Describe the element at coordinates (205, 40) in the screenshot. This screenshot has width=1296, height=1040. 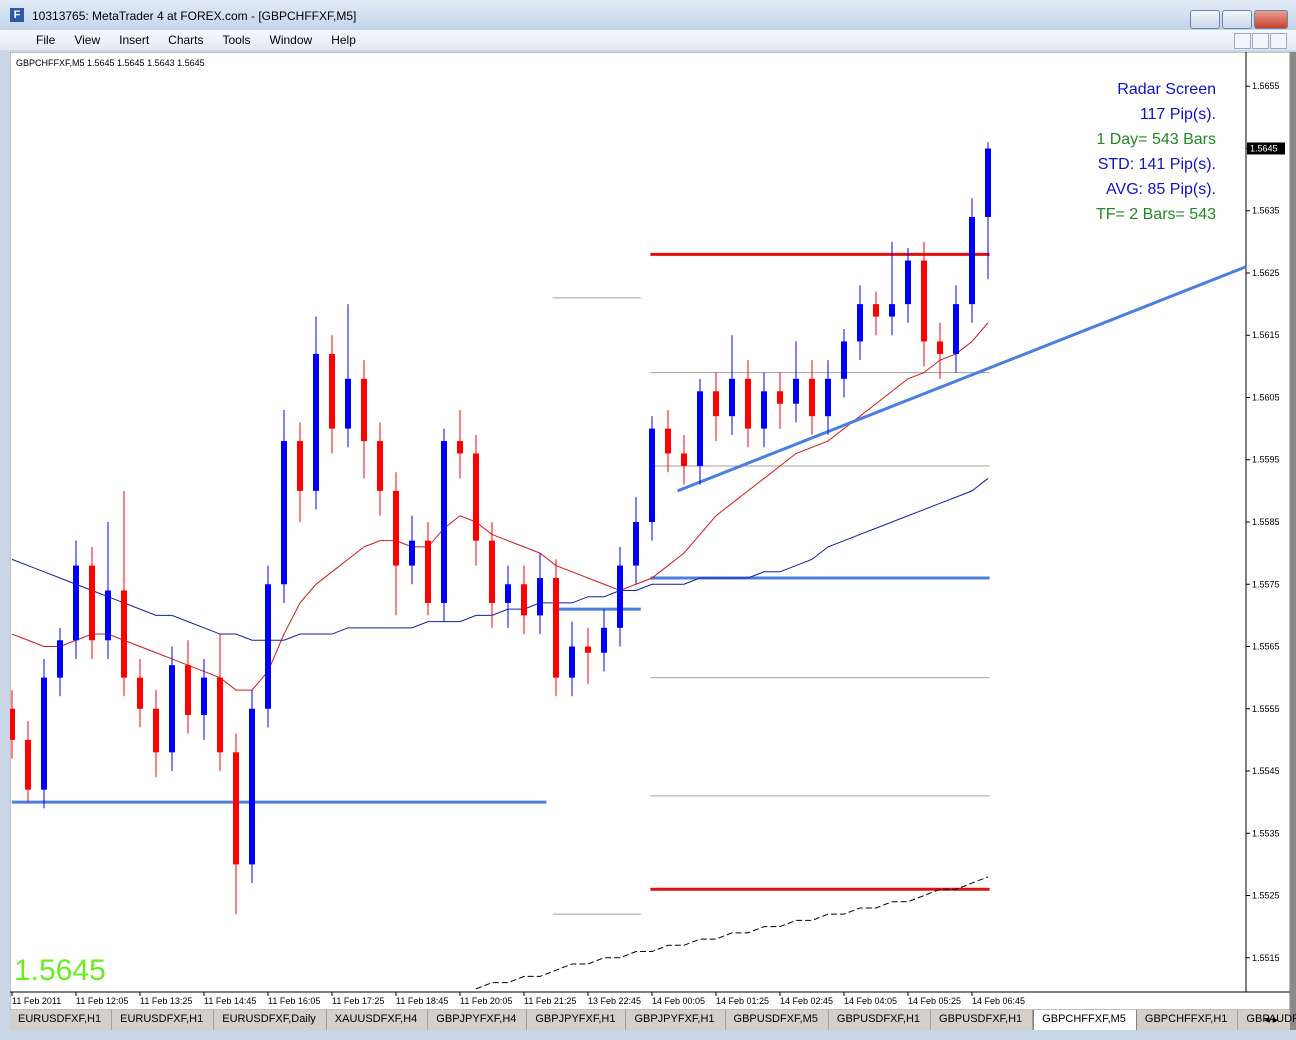
I see `menu: File View Insert Charts Tools Window Help` at that location.